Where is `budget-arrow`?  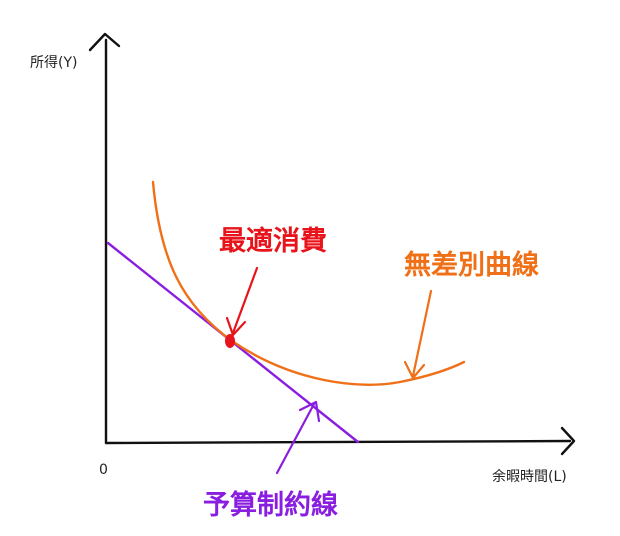 budget-arrow is located at coordinates (298, 437).